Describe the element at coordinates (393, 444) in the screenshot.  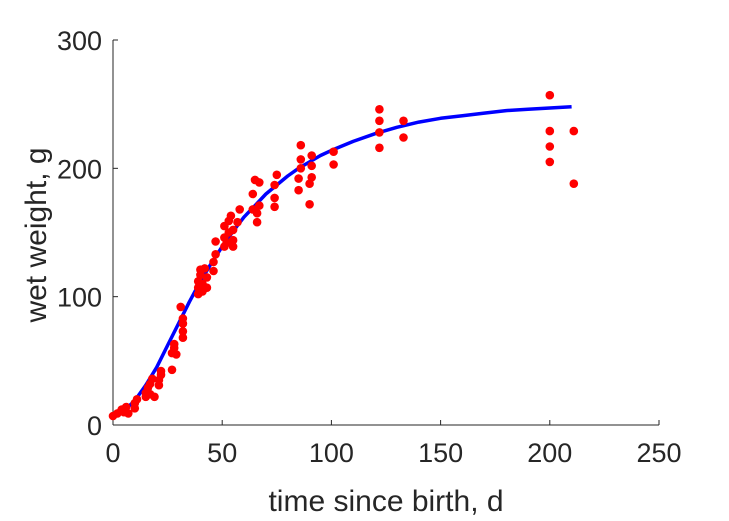
I see `x-ticks: 0 50 100 150 200 250` at that location.